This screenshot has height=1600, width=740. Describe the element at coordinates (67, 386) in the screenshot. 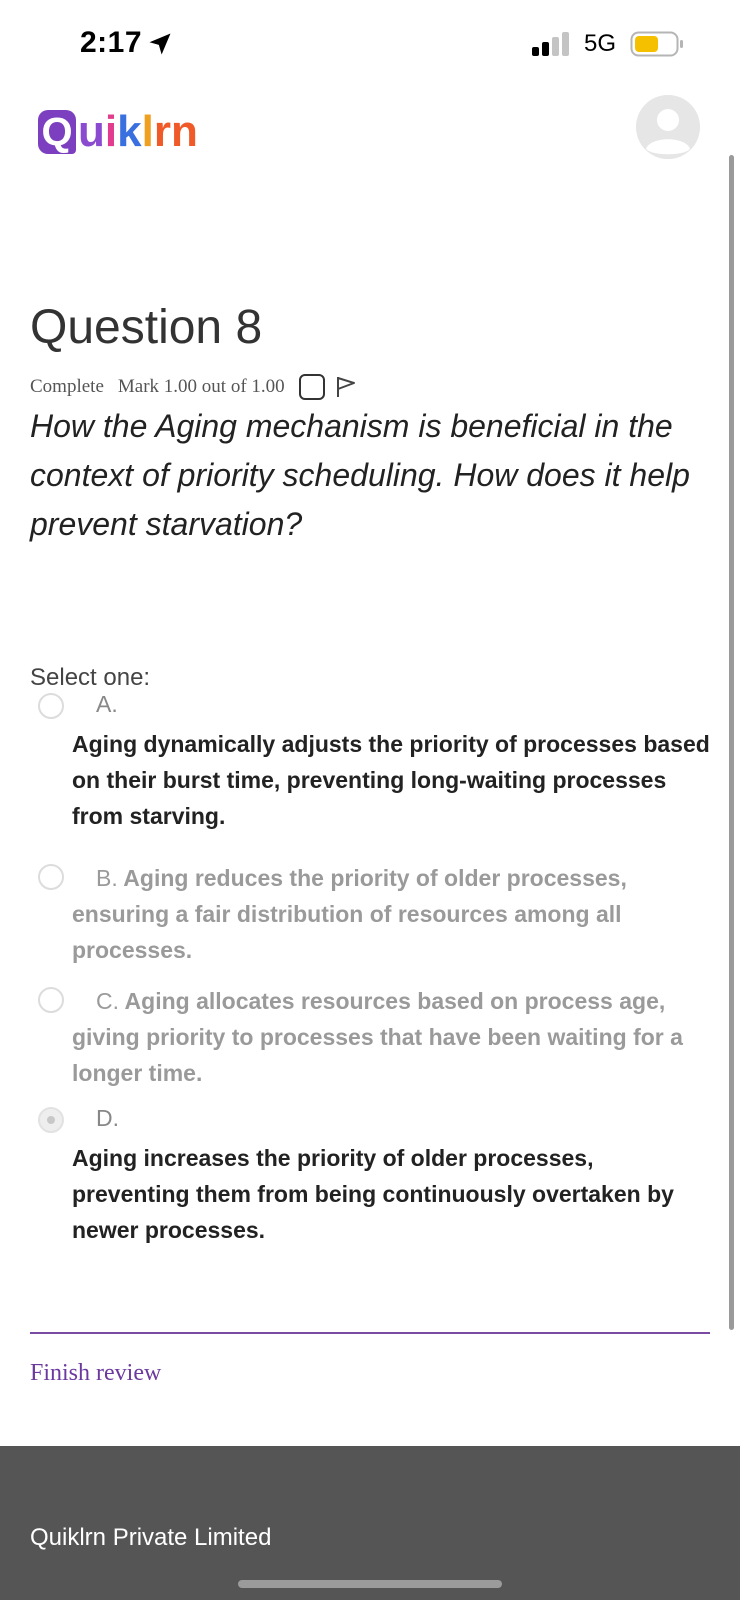

I see `question-state: Complete` at that location.